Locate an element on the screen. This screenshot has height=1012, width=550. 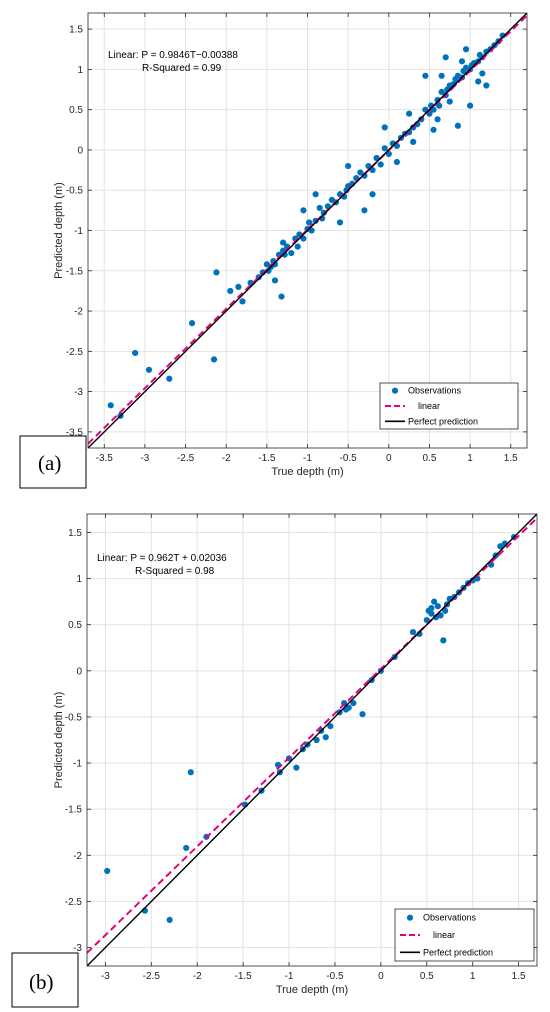
panel-label-box is located at coordinates (45, 980).